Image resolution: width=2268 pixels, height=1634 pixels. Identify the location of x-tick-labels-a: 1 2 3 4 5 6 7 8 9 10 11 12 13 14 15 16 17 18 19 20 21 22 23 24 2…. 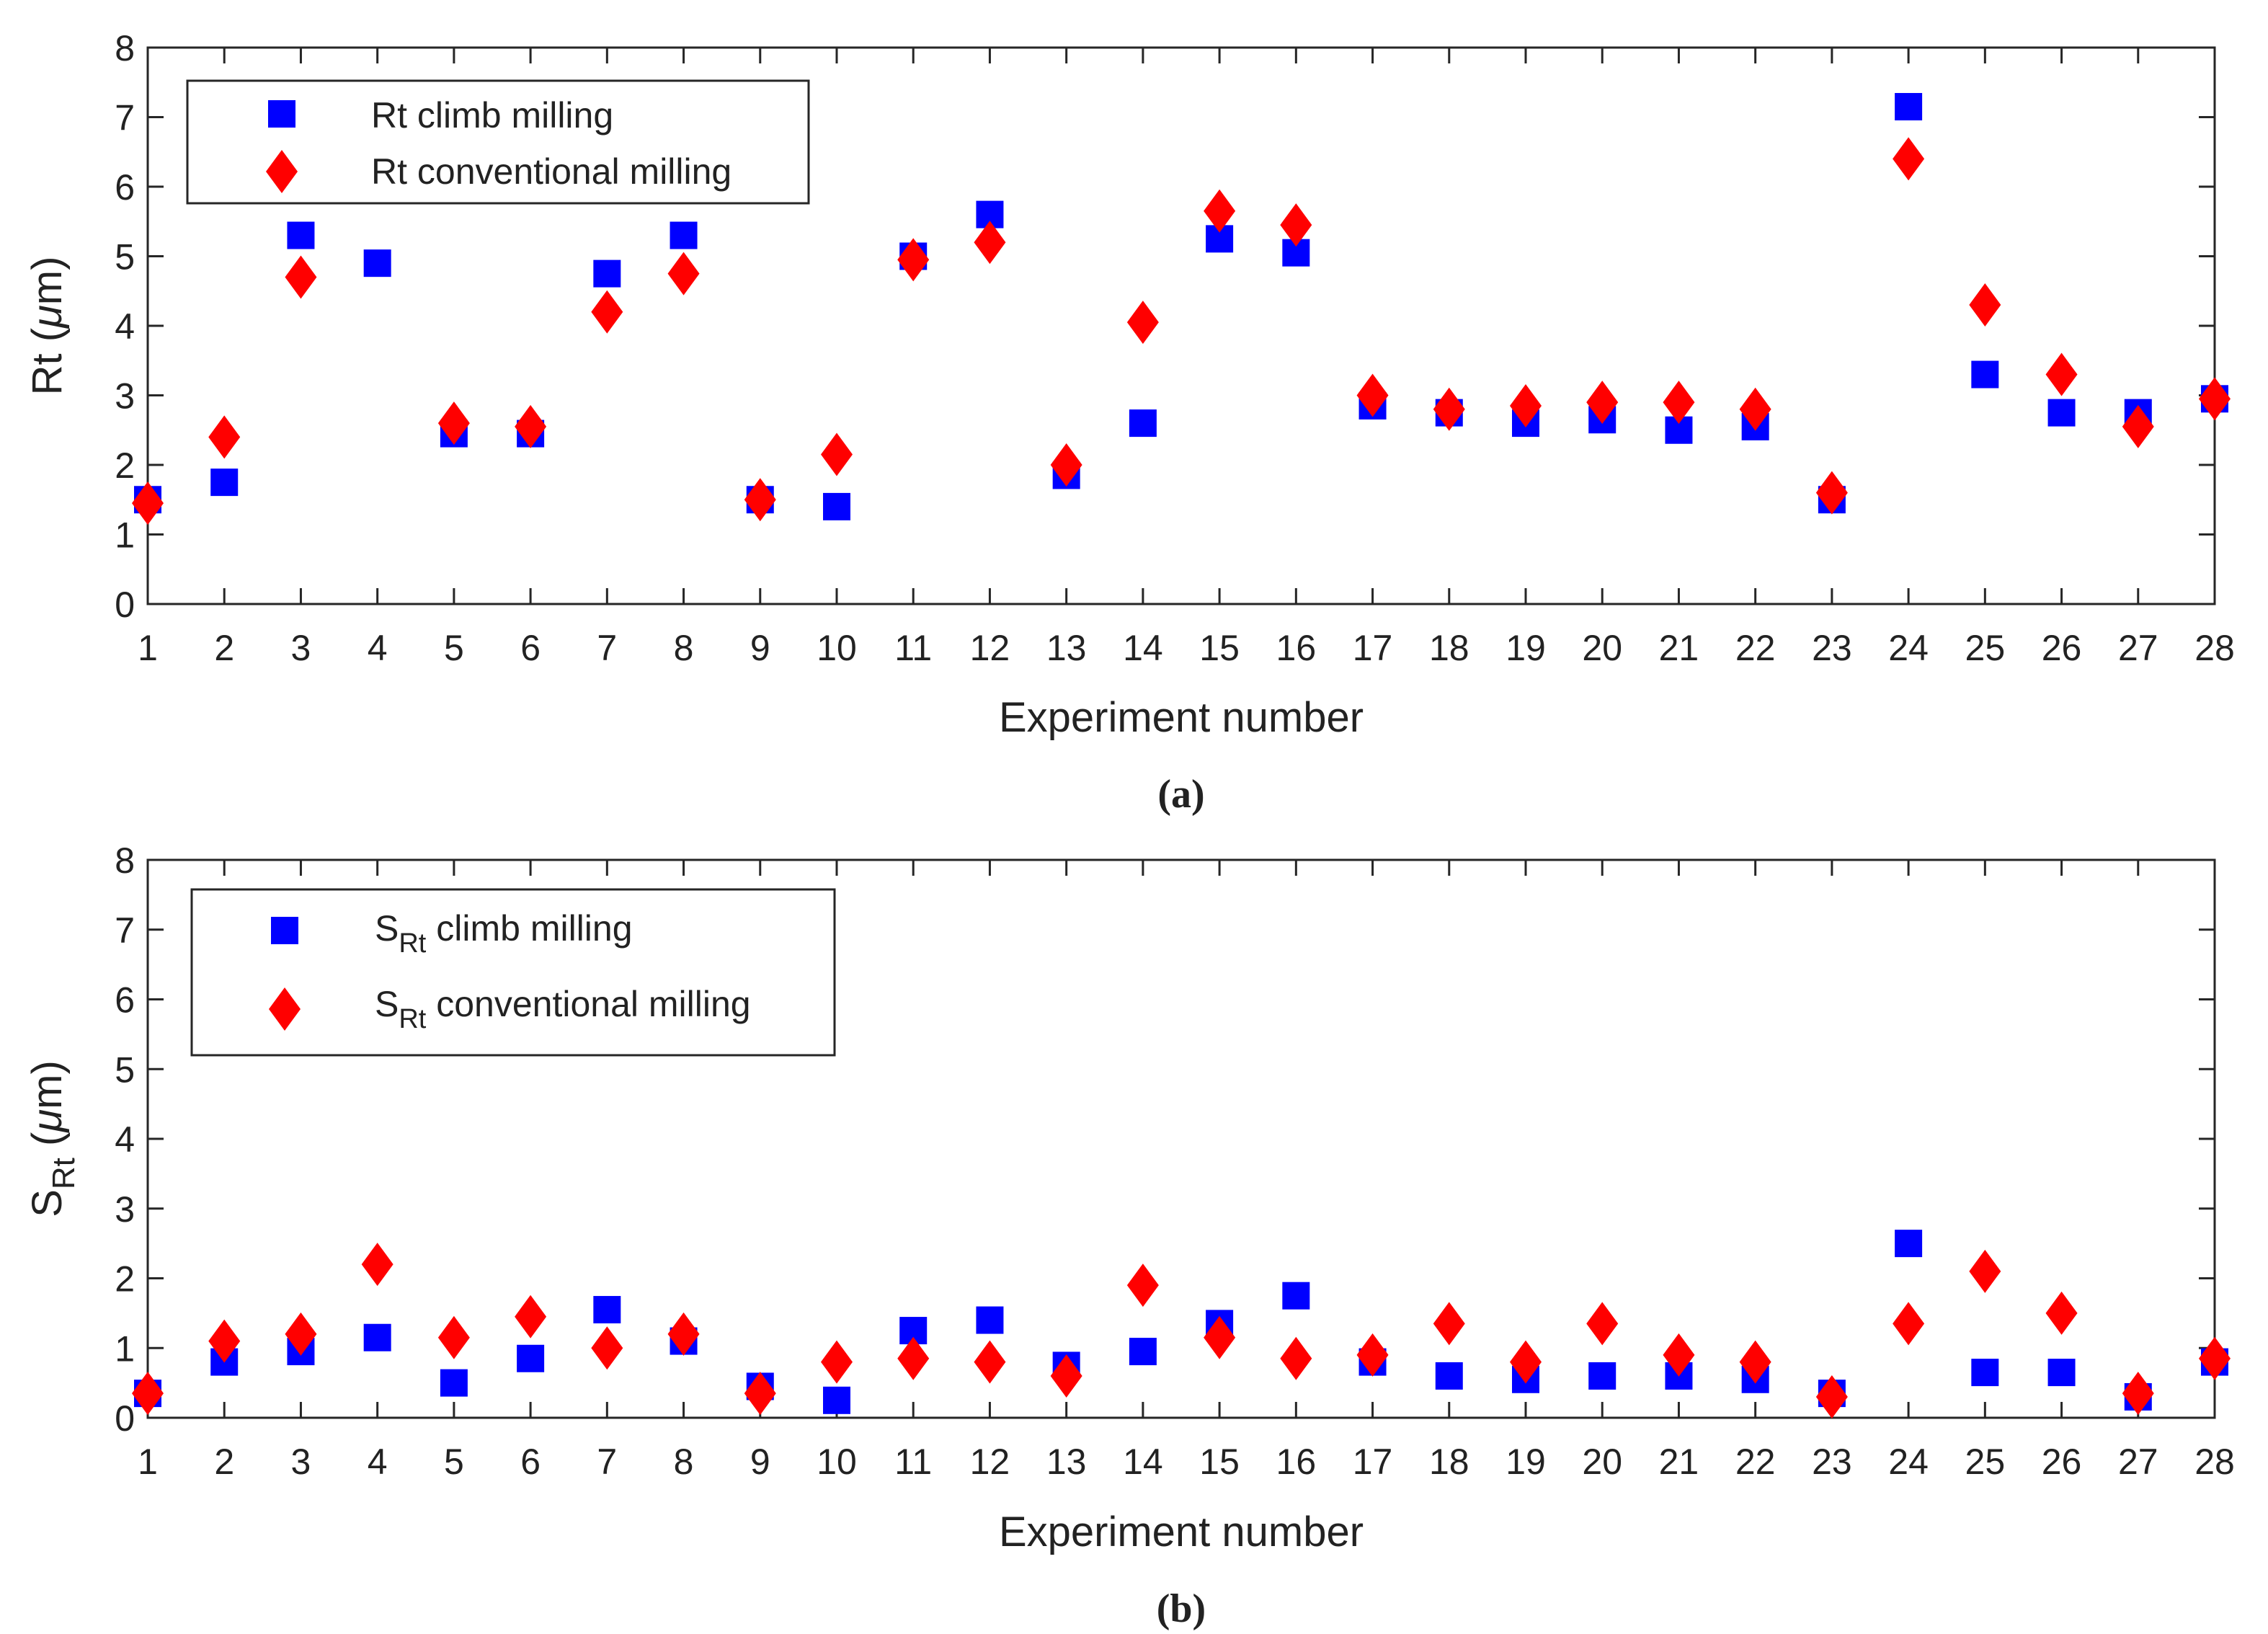
(1187, 648).